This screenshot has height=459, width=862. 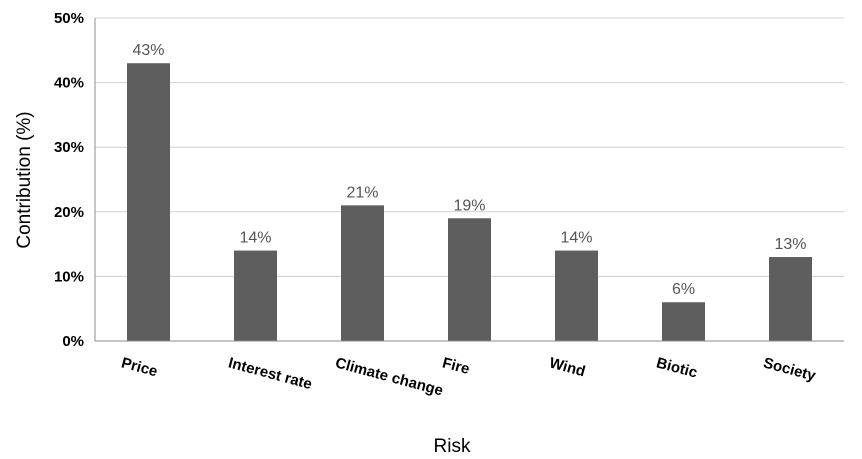 I want to click on x-tick-label: Price, so click(x=139, y=367).